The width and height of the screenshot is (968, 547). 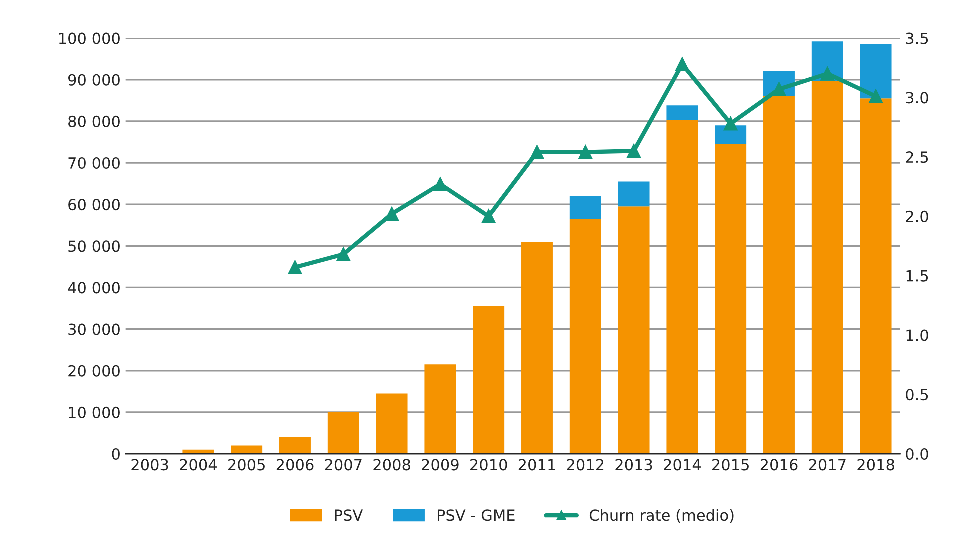 What do you see at coordinates (917, 336) in the screenshot?
I see `y2-tick-label: 1.0` at bounding box center [917, 336].